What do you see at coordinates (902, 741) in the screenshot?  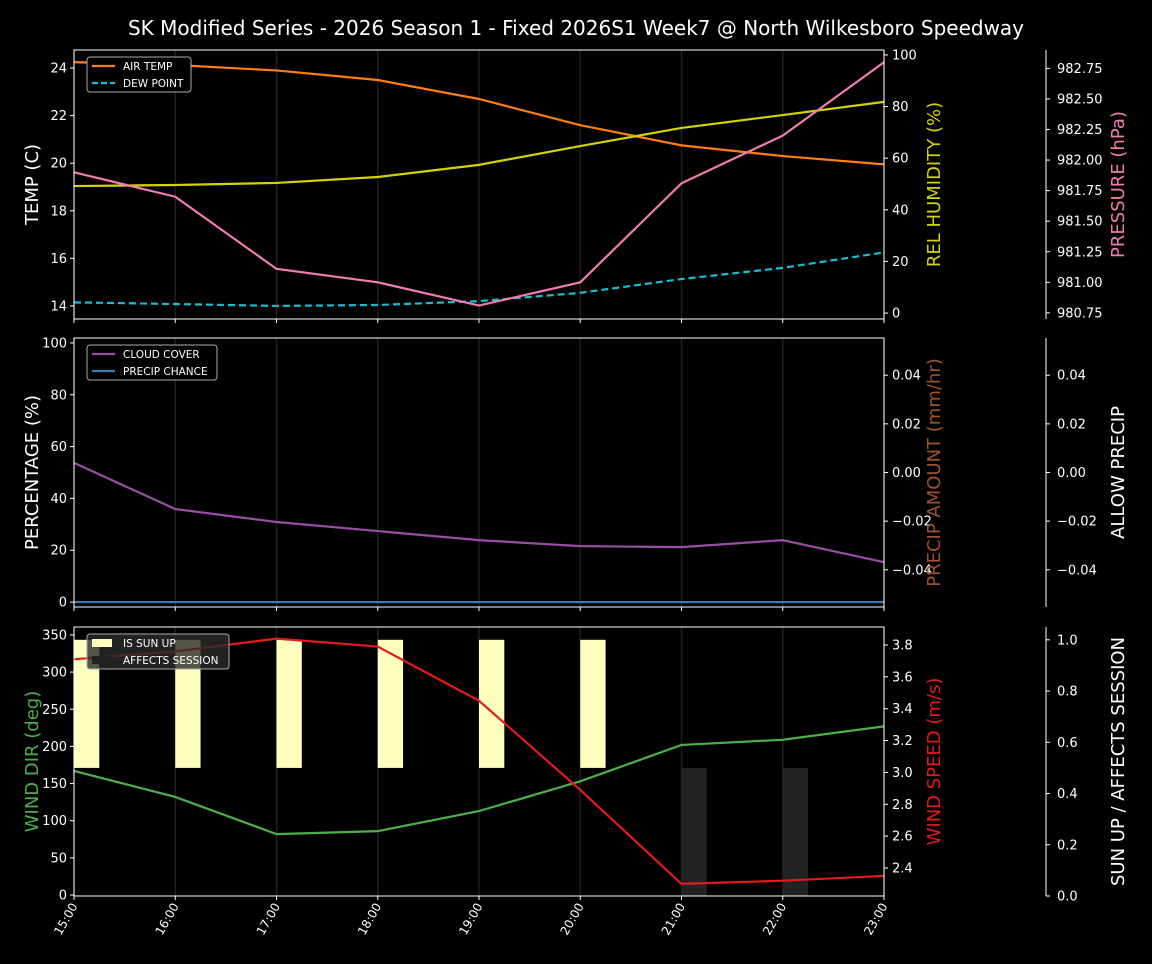 I see `right-tick-label: 3.2` at bounding box center [902, 741].